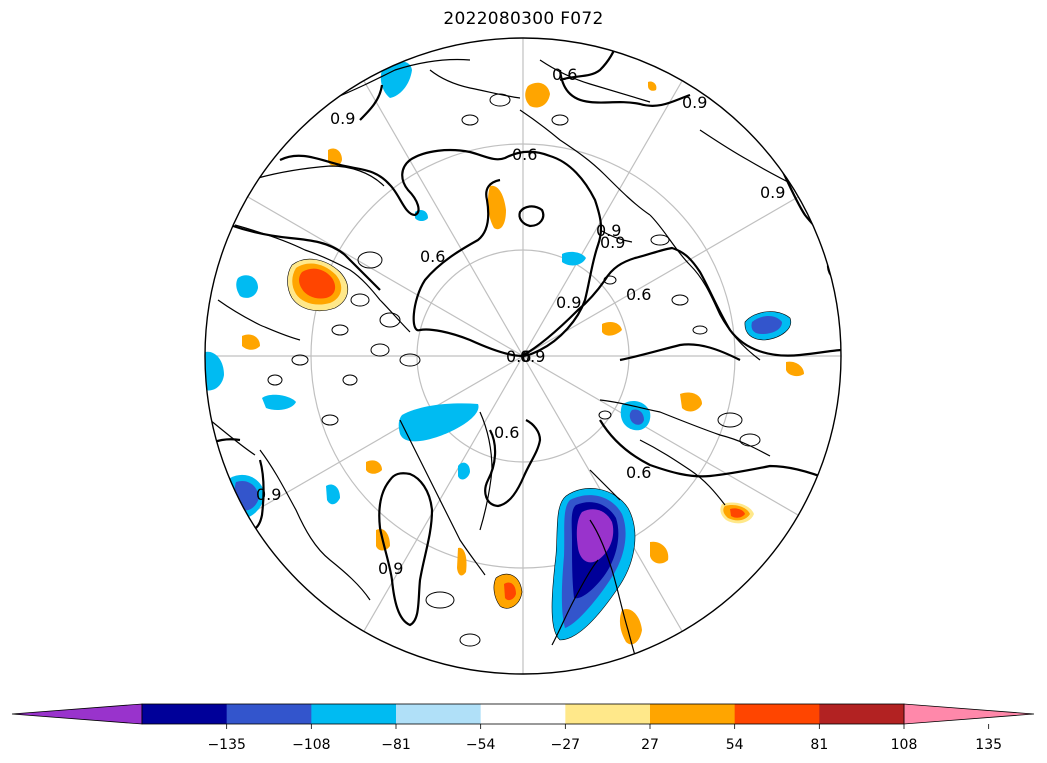 The width and height of the screenshot is (1047, 763). What do you see at coordinates (523, 19) in the screenshot?
I see `map-title: 2022080300 F072` at bounding box center [523, 19].